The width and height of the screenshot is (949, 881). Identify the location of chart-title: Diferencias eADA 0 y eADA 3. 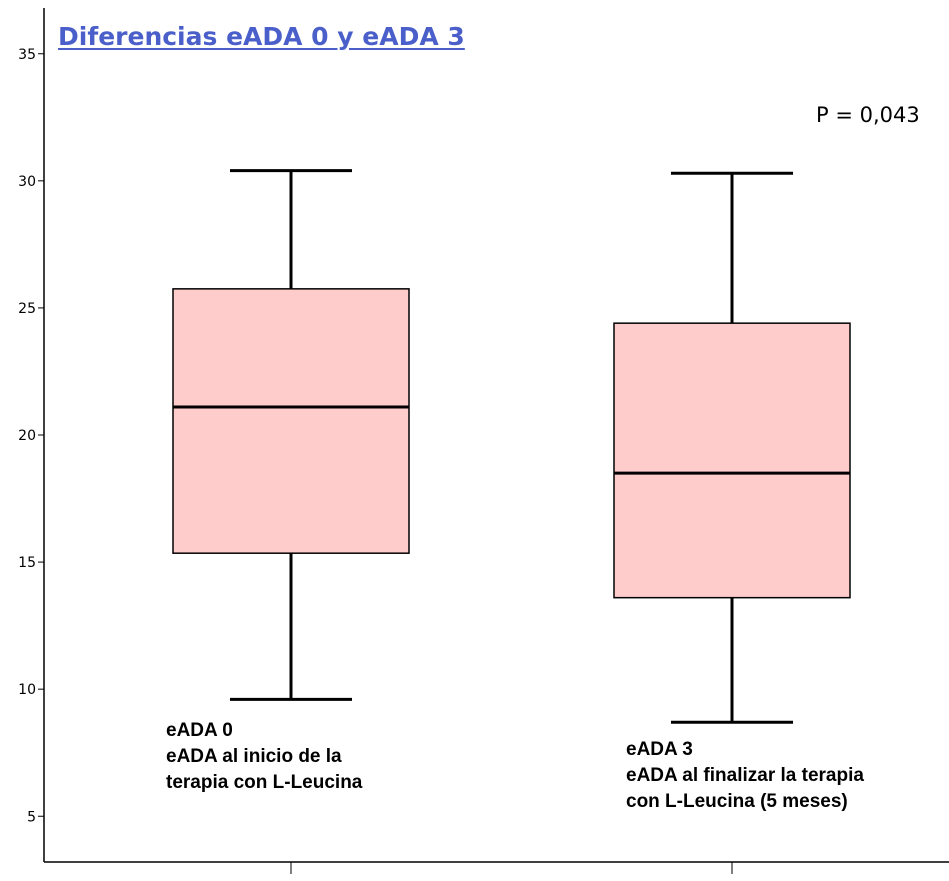
(261, 36).